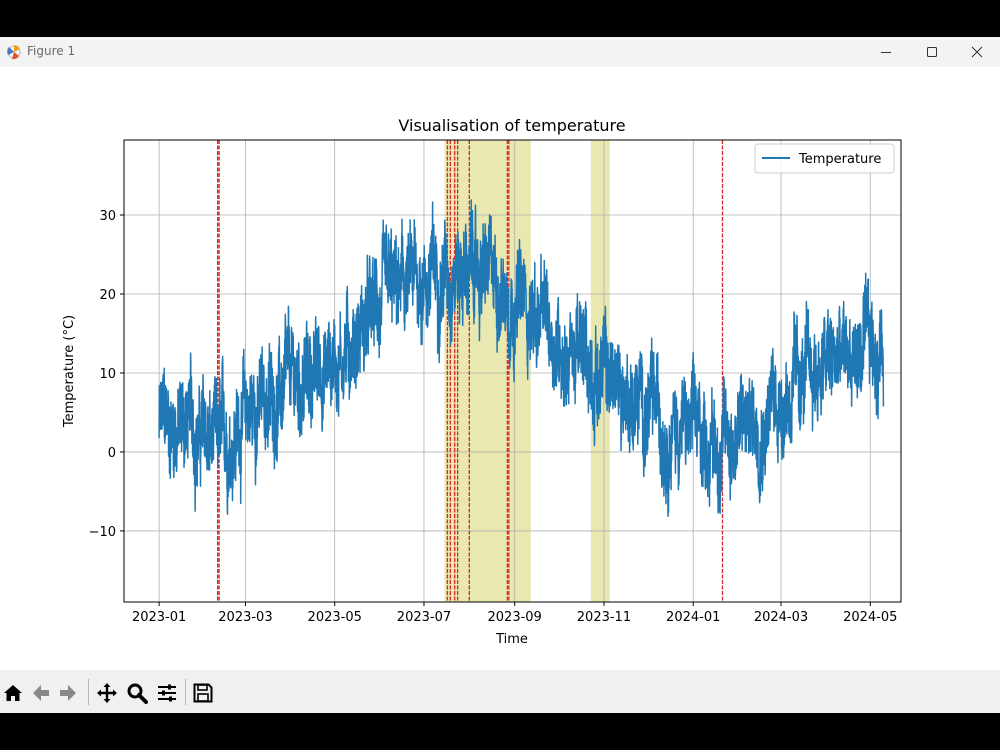 This screenshot has width=1000, height=750. Describe the element at coordinates (112, 453) in the screenshot. I see `y-tick-label: 0` at that location.